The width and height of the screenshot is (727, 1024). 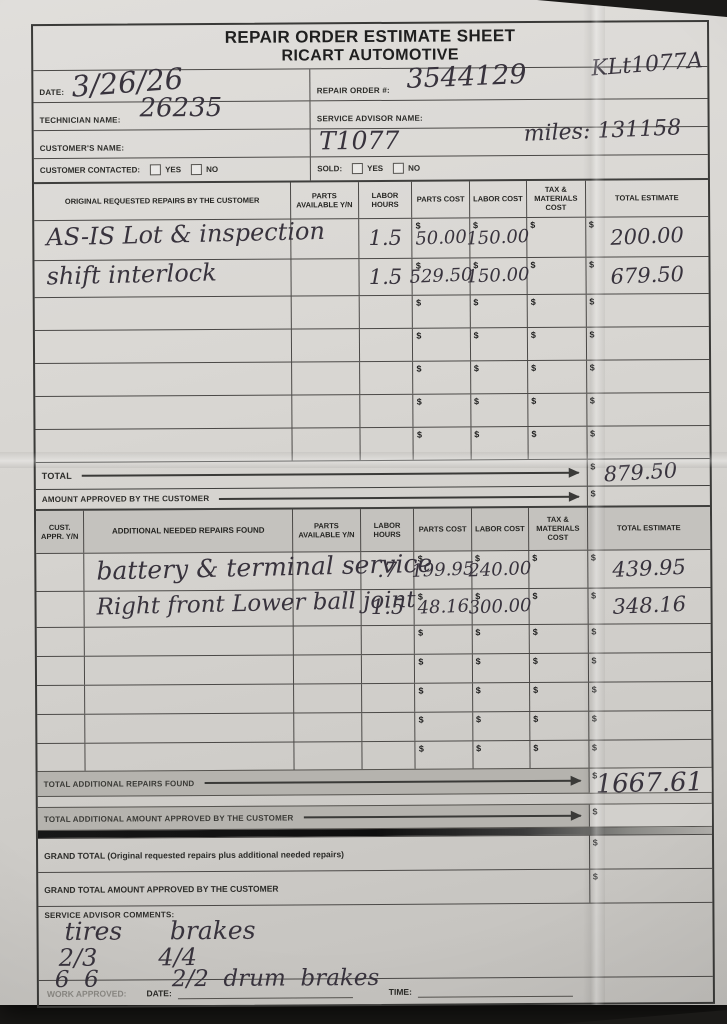 What do you see at coordinates (650, 886) in the screenshot?
I see `cell-grand-total-approved-value: $` at bounding box center [650, 886].